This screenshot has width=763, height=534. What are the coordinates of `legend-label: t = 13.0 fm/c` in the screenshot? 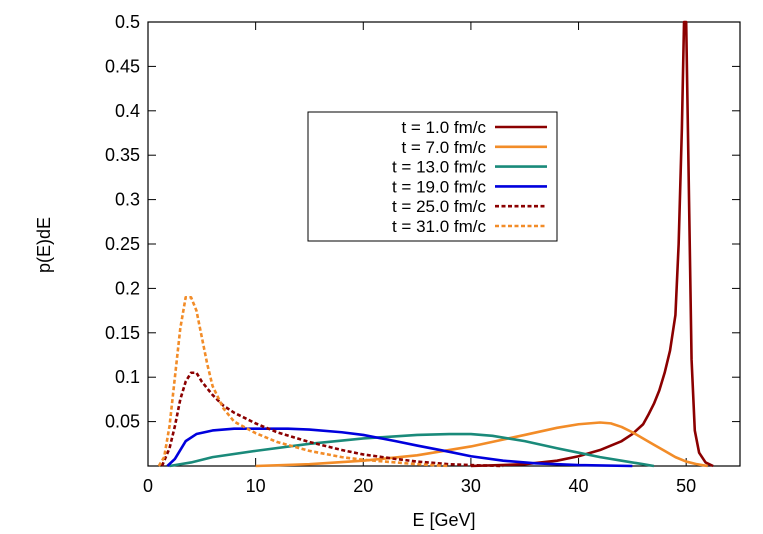 It's located at (439, 167).